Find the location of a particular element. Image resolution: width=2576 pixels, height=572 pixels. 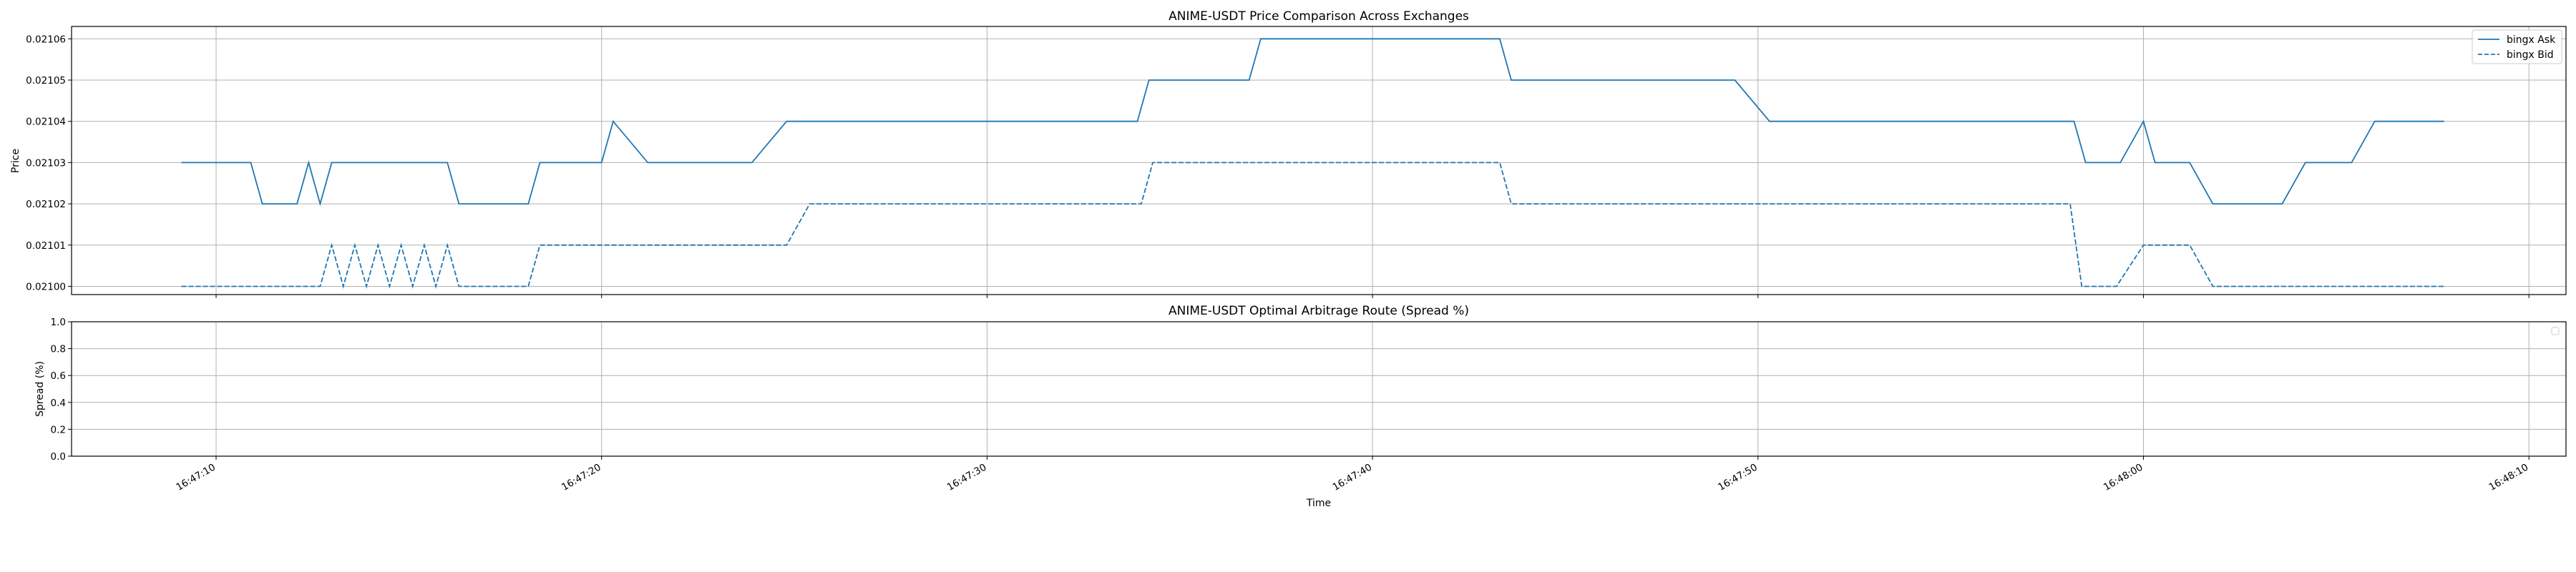

spread-y-tick-label: 0.6 is located at coordinates (59, 376).